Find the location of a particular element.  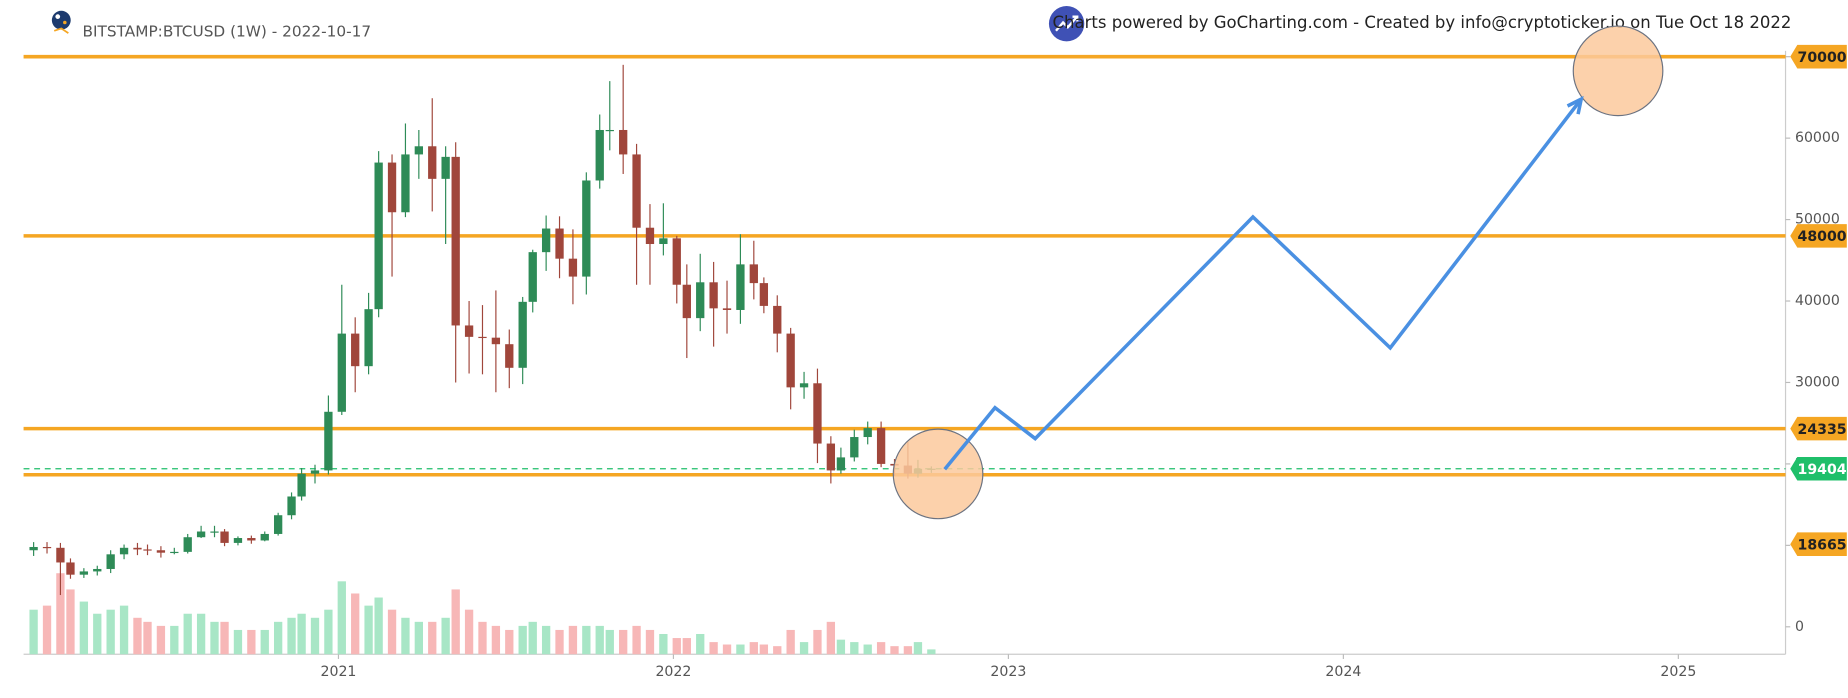

y-tick-label: 60000 is located at coordinates (1817, 138).